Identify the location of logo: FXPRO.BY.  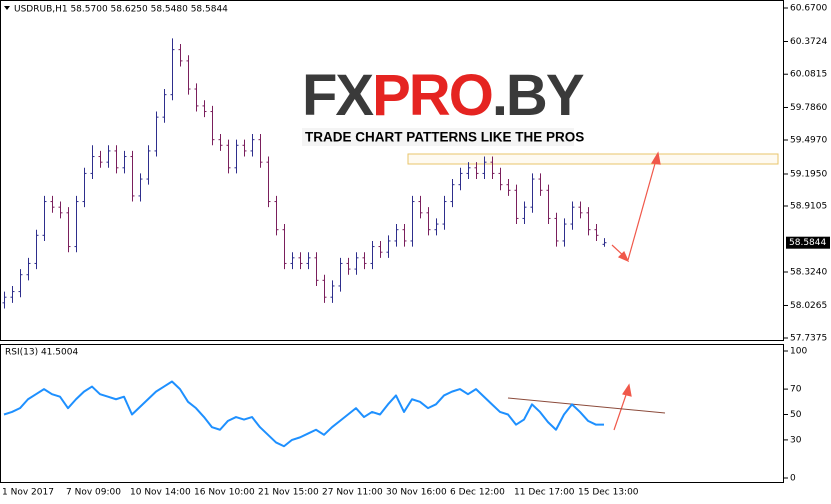
(443, 95).